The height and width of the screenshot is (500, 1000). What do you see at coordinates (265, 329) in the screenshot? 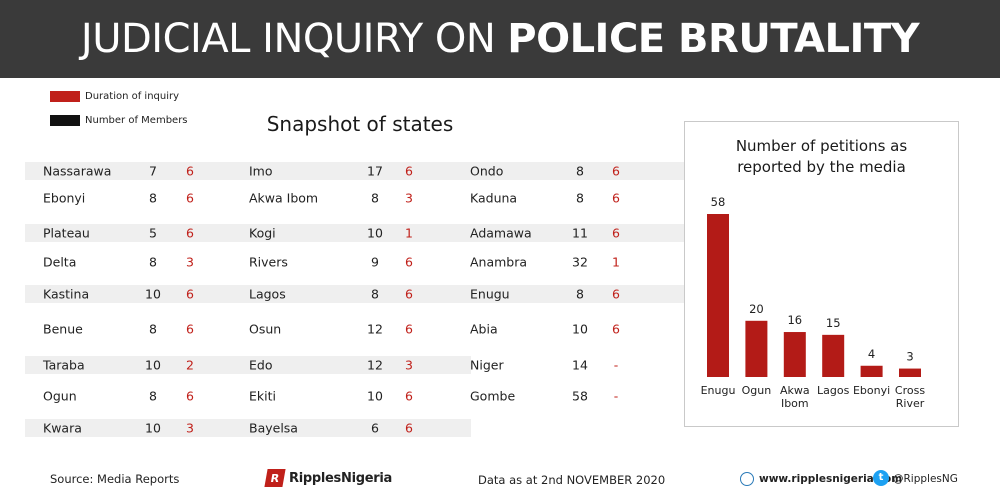
I see `state-name: Osun` at bounding box center [265, 329].